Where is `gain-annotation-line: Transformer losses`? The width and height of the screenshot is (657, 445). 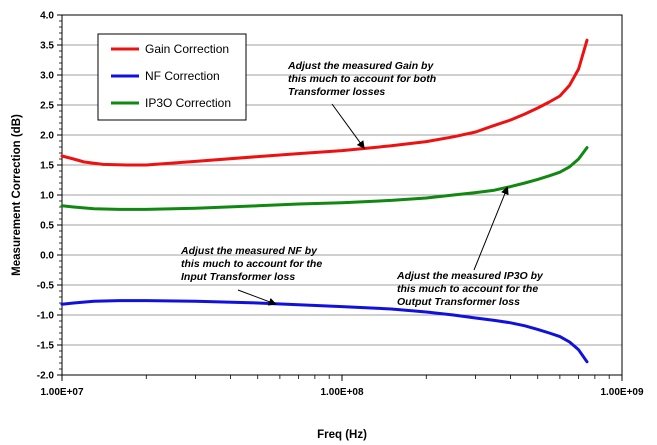
gain-annotation-line: Transformer losses is located at coordinates (336, 92).